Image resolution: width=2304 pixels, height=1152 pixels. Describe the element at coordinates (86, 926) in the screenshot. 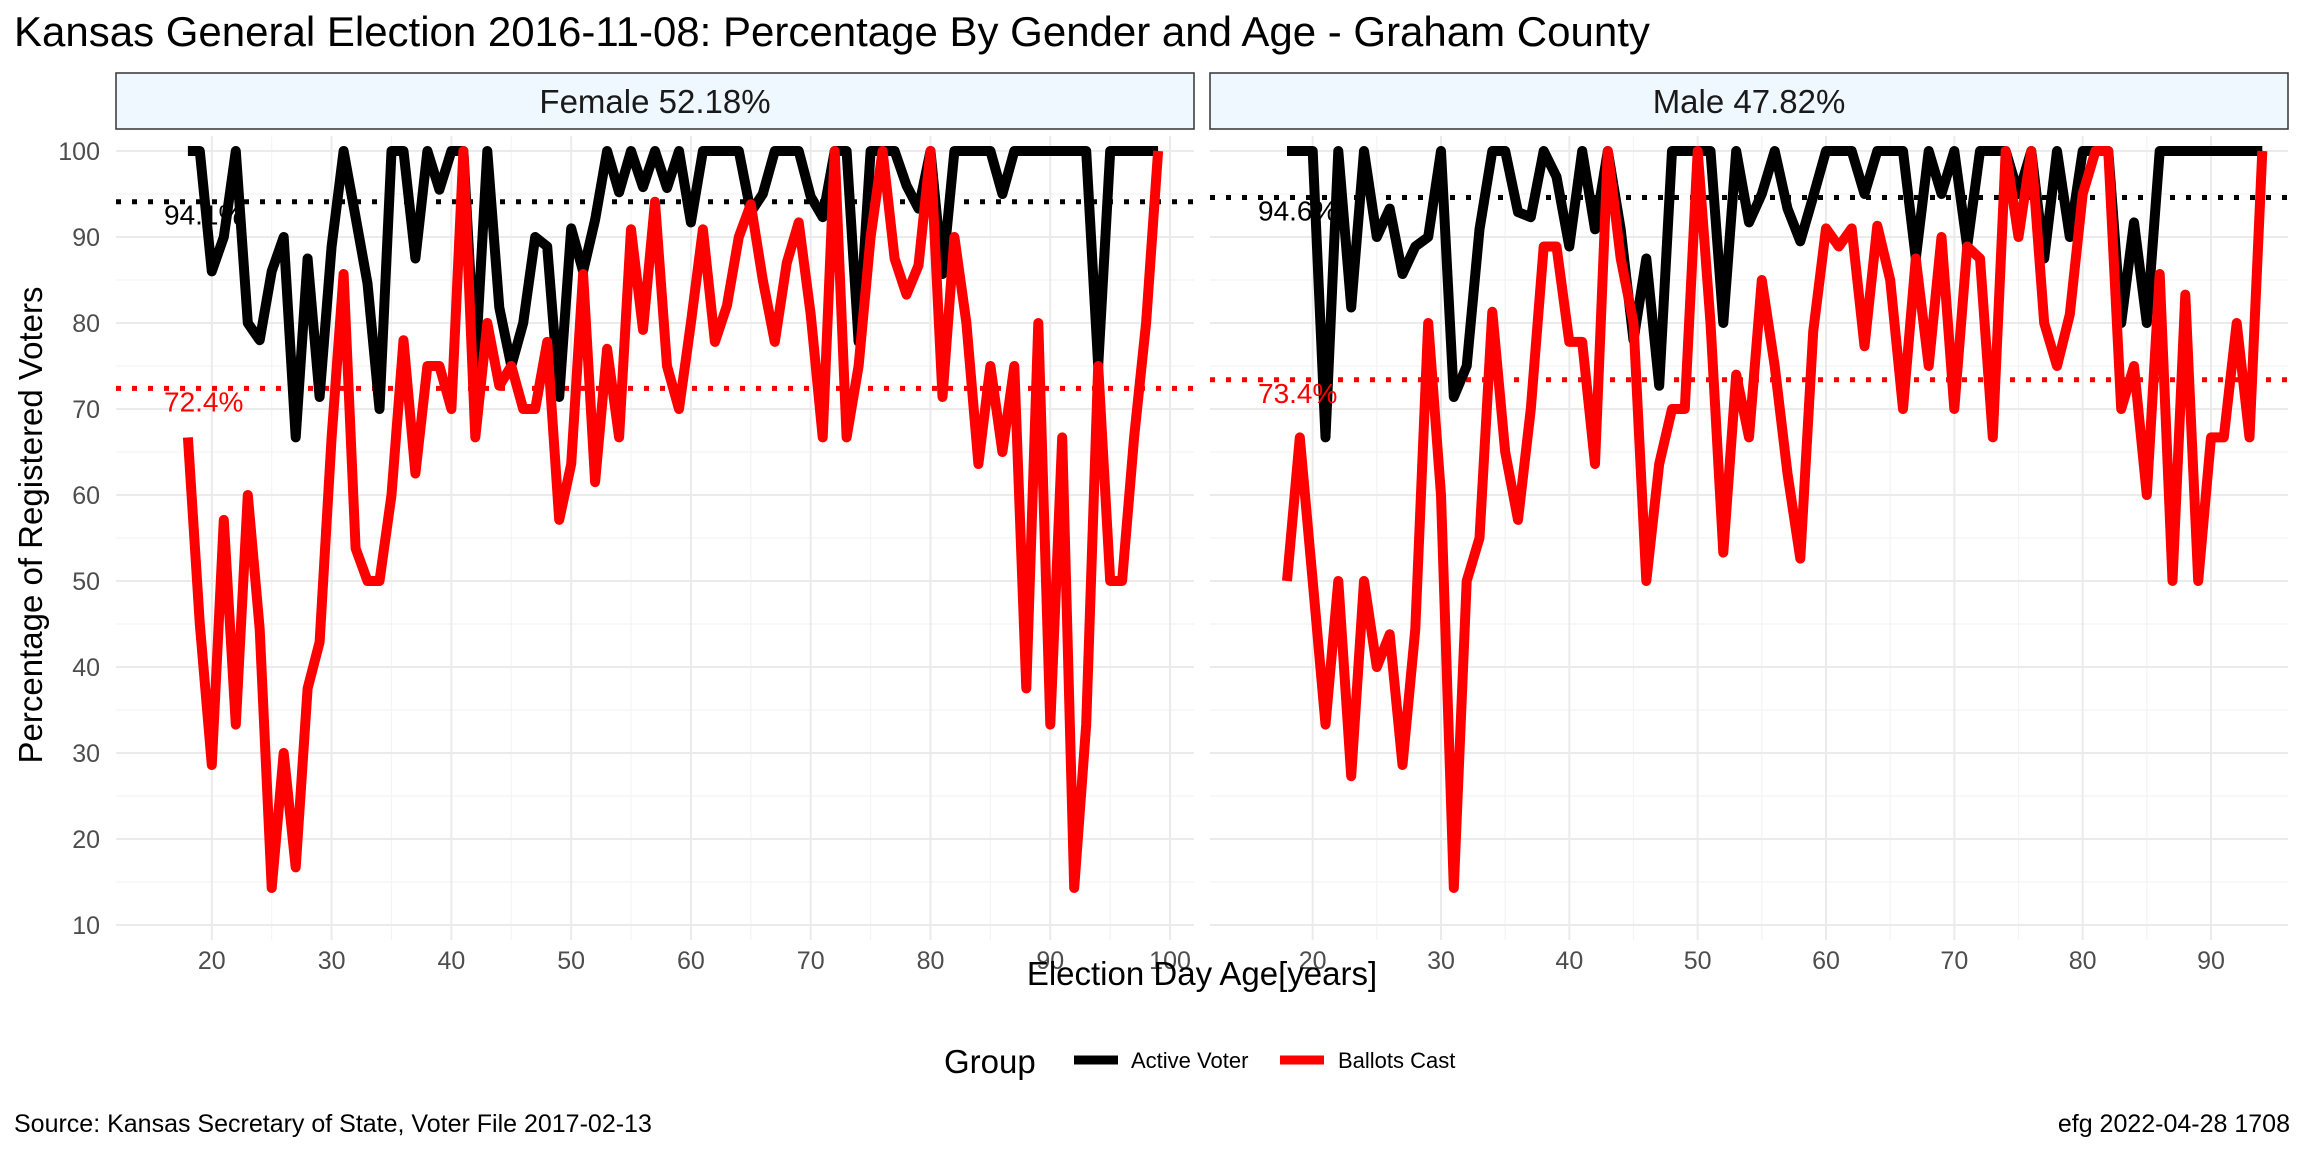

I see `y-tick-label: 10` at that location.